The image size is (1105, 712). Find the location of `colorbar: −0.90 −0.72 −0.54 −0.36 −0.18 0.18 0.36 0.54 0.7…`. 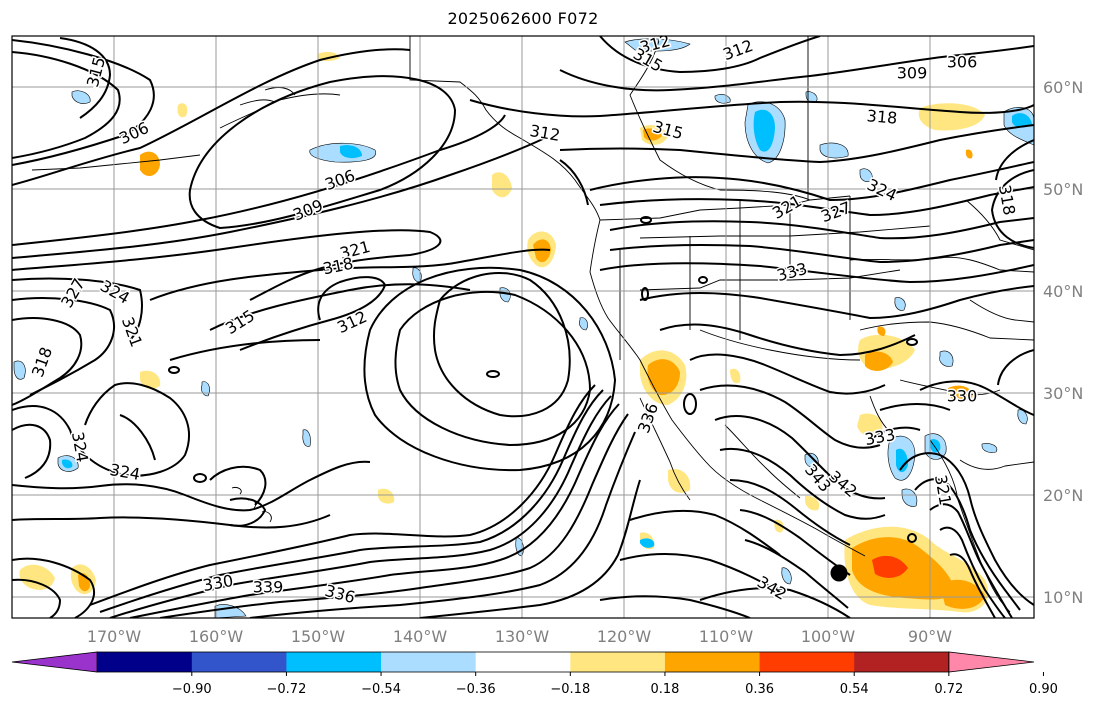

colorbar: −0.90 −0.72 −0.54 −0.36 −0.18 0.18 0.36 0.54 0.7… is located at coordinates (534, 674).